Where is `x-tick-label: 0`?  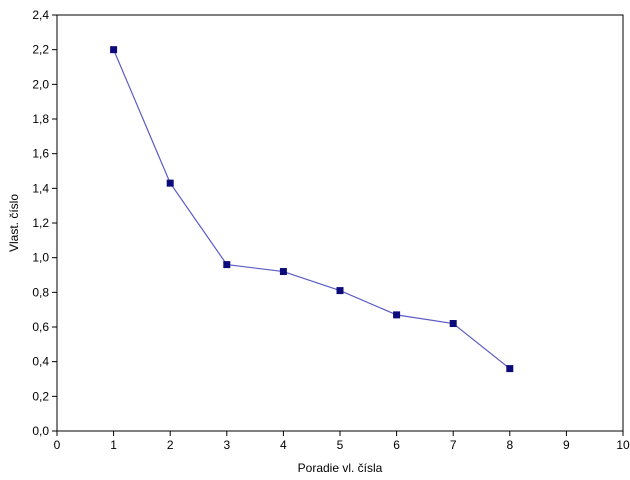
x-tick-label: 0 is located at coordinates (57, 445).